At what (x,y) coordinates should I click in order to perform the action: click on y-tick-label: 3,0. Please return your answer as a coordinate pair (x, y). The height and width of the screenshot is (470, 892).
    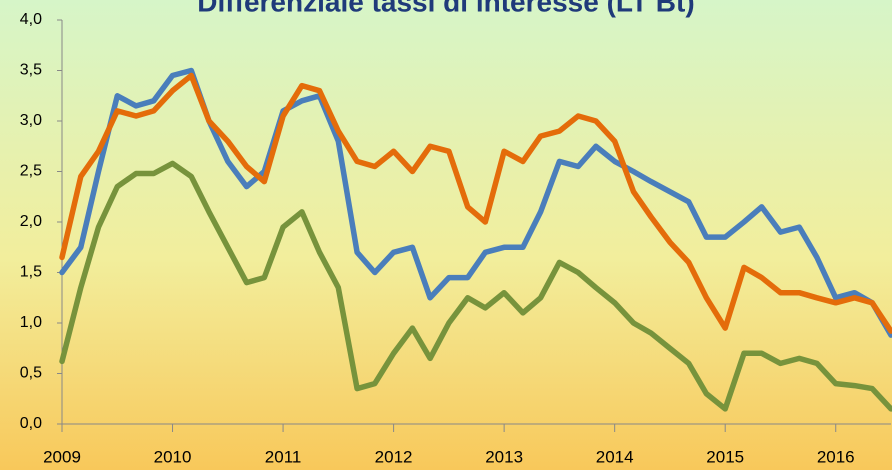
    Looking at the image, I should click on (31, 120).